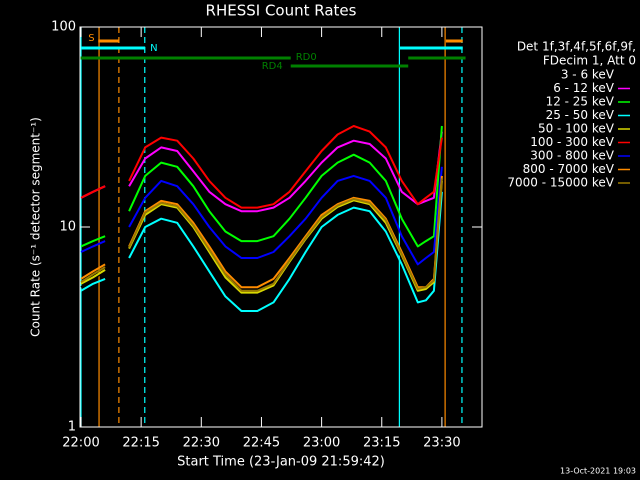 The width and height of the screenshot is (640, 480). Describe the element at coordinates (588, 75) in the screenshot. I see `legend-label: 3 - 6 keV` at that location.